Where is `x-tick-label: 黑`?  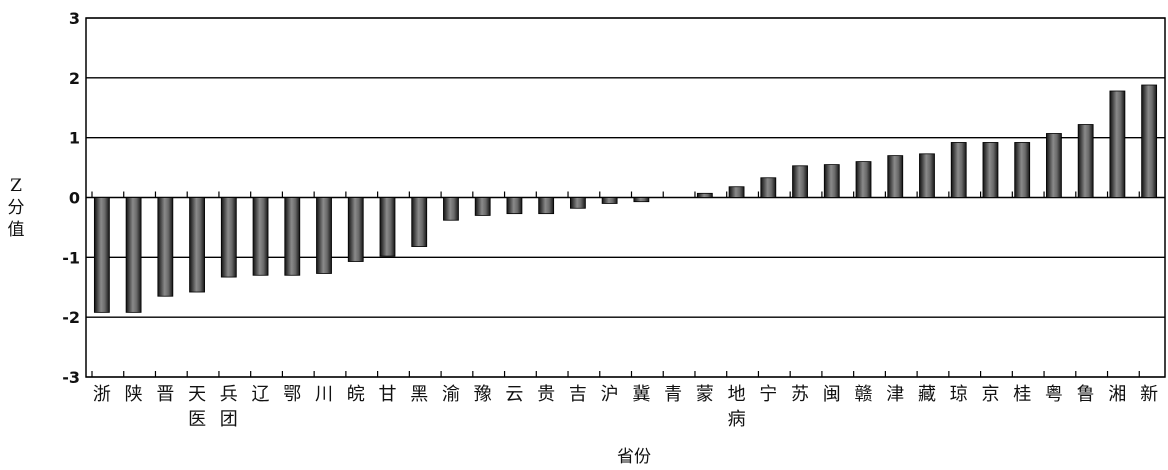 x-tick-label: 黑 is located at coordinates (419, 394).